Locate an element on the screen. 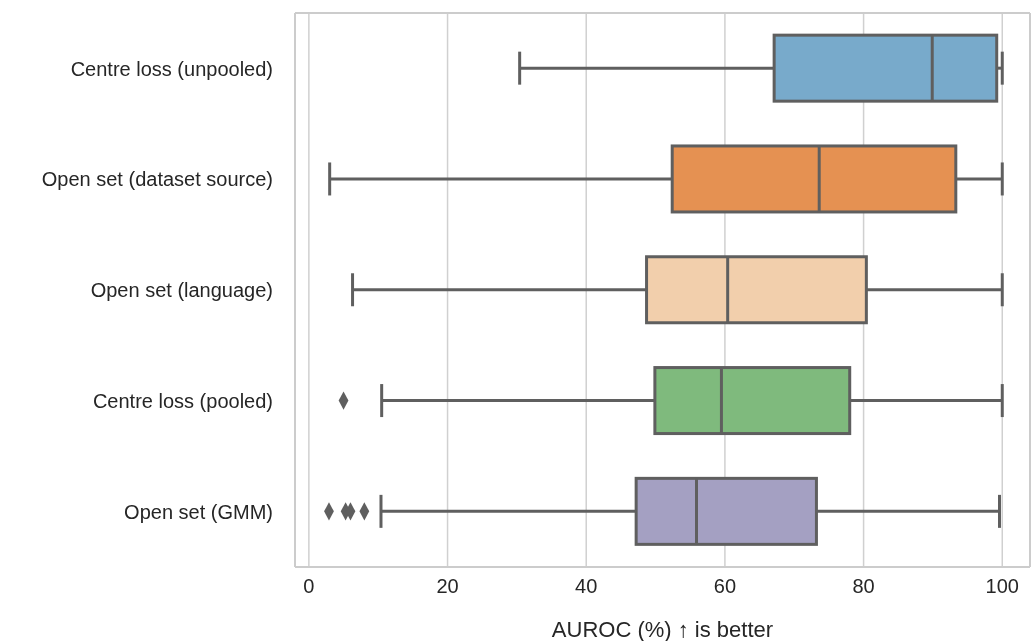  x-tick-label: 100 is located at coordinates (1002, 586).